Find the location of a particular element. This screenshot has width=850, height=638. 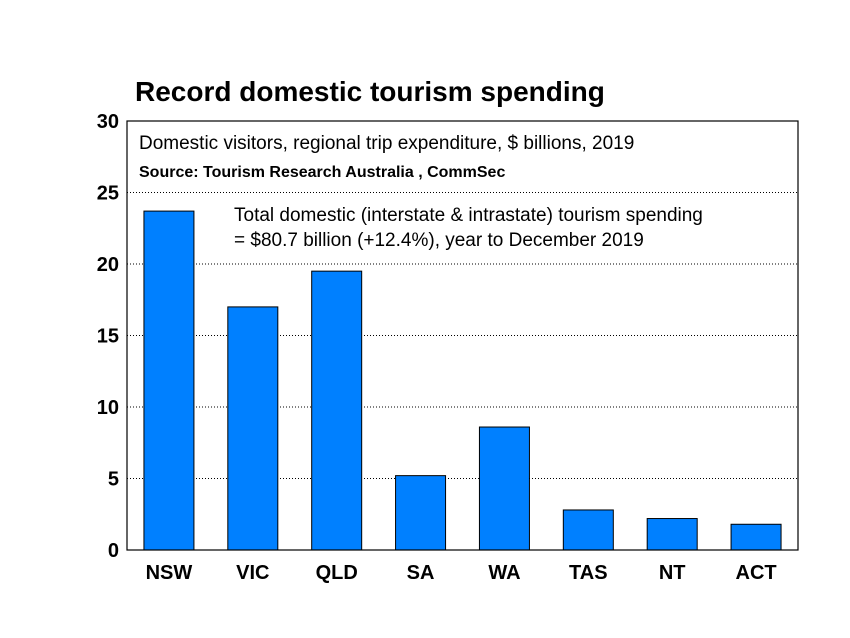

x-tick-label-tas: TAS is located at coordinates (588, 573).